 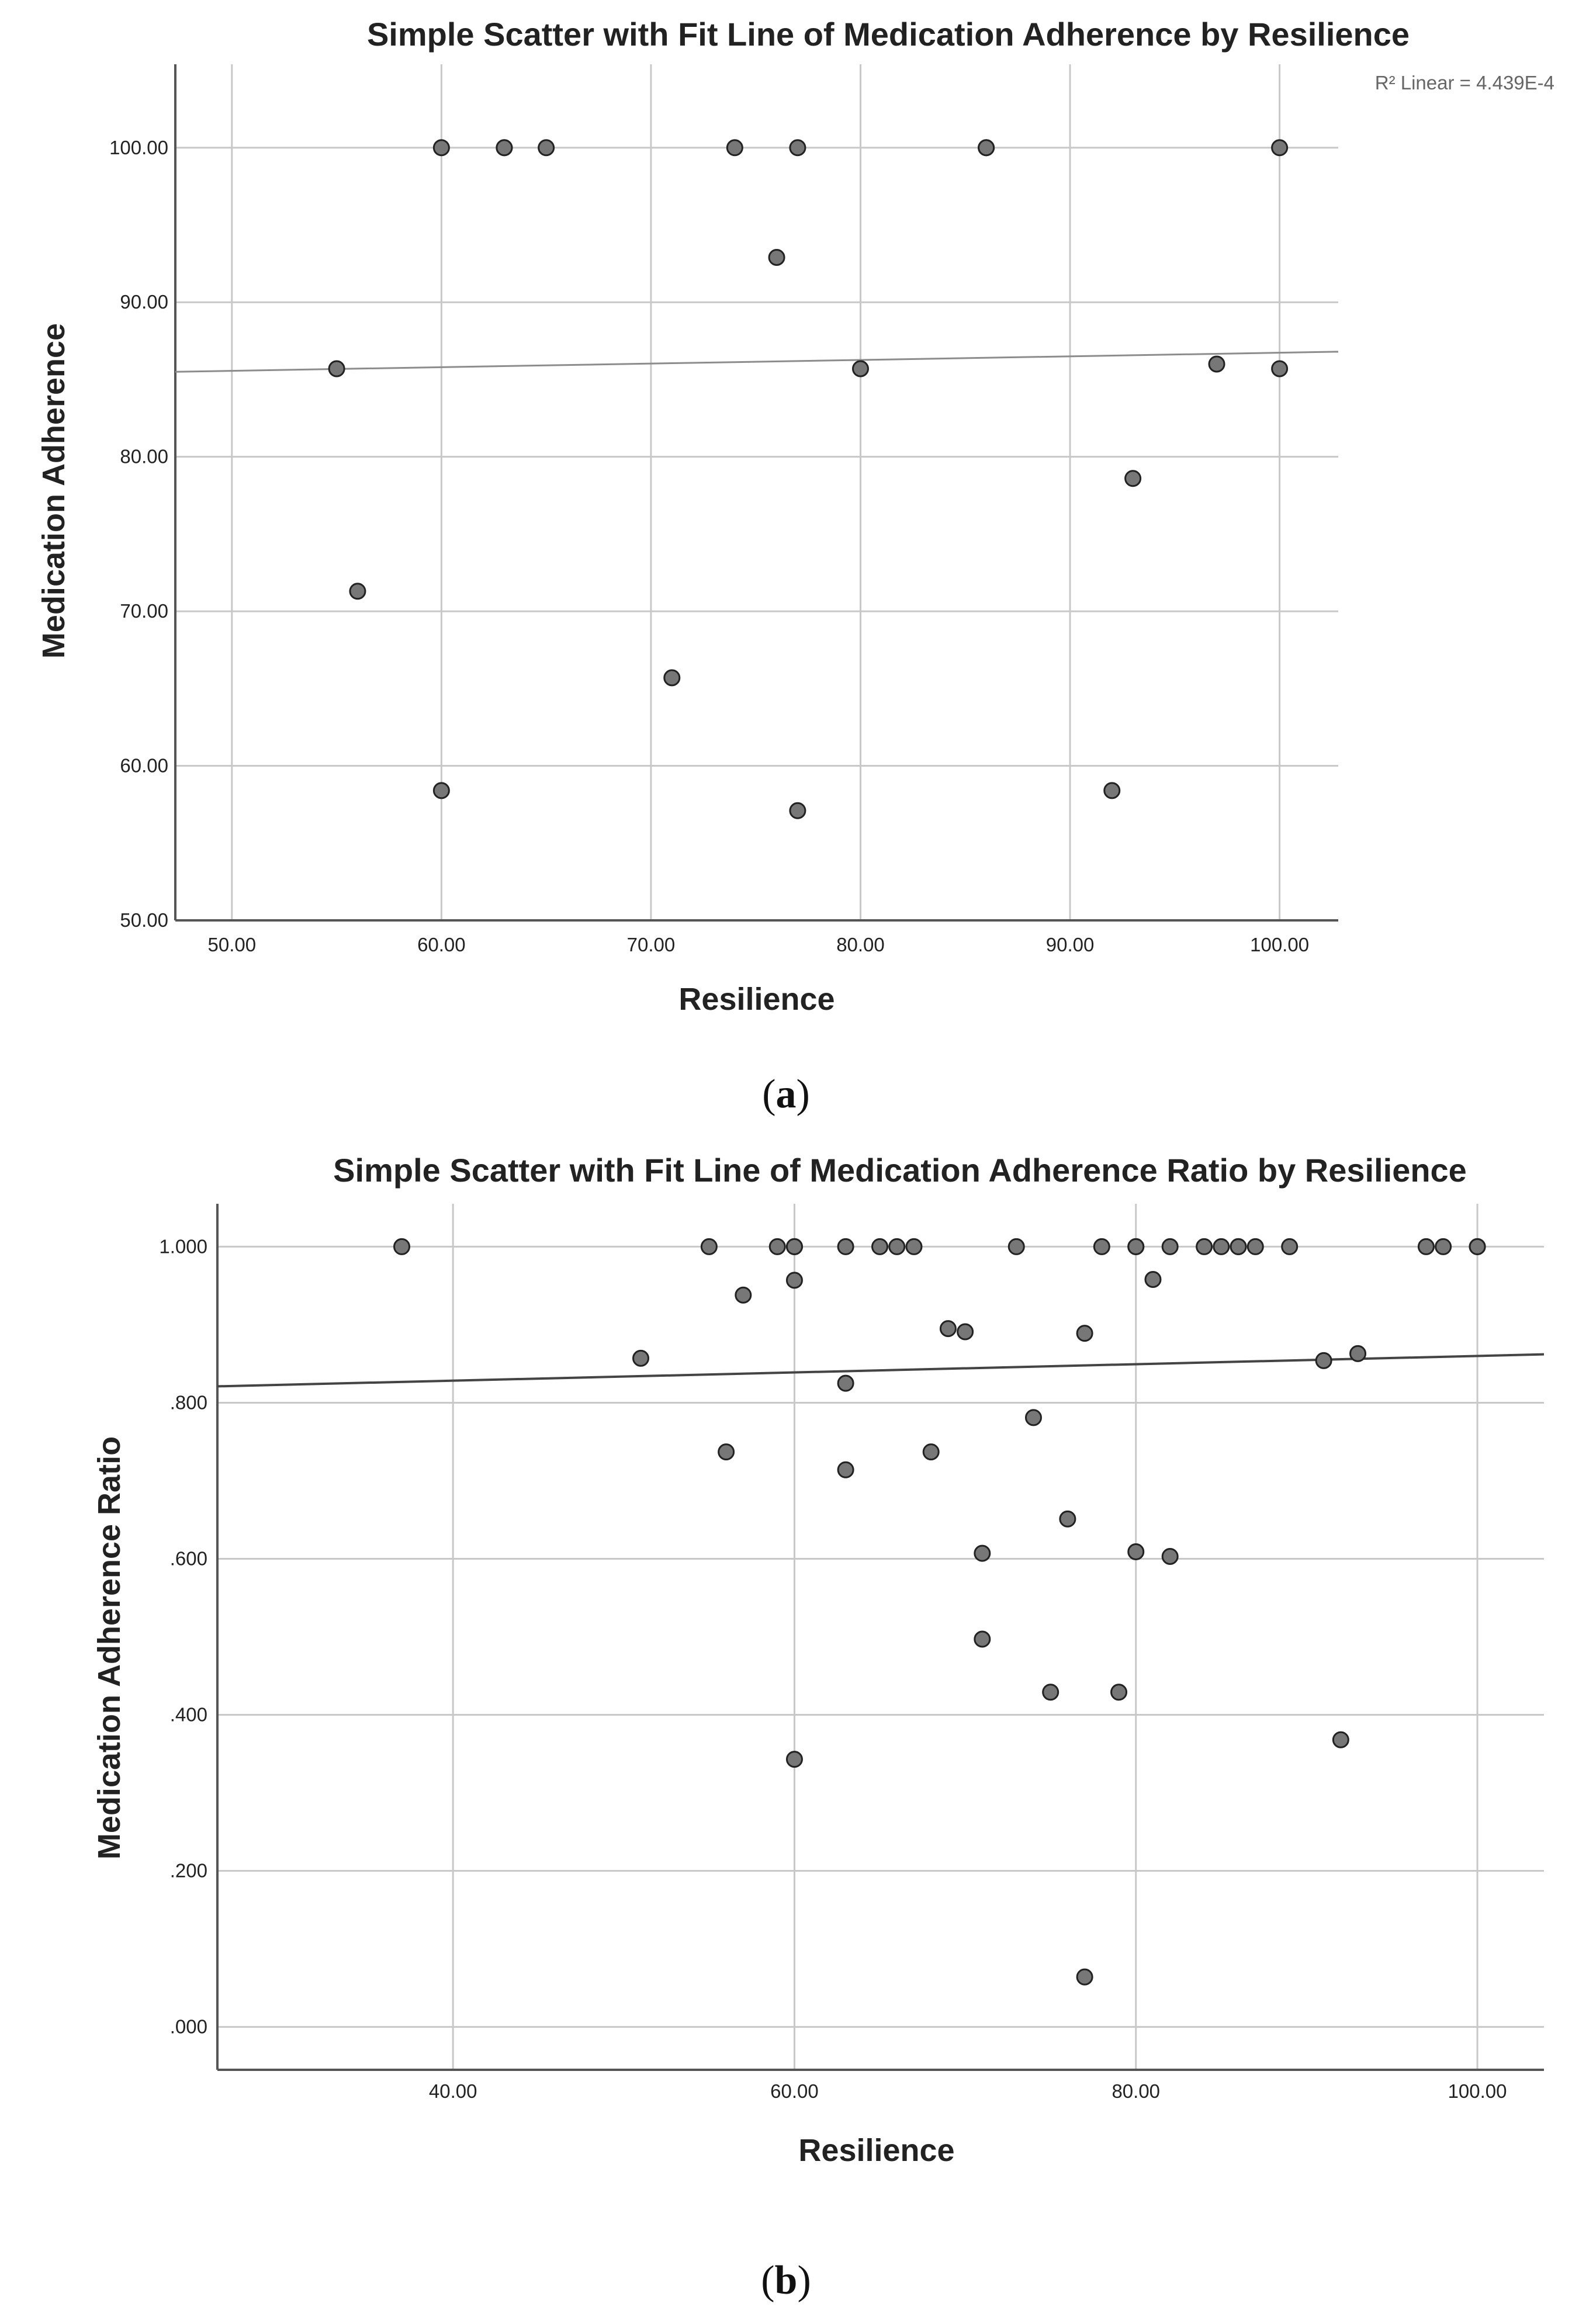 I want to click on chart-b-y-tick-label: .200, so click(x=188, y=1871).